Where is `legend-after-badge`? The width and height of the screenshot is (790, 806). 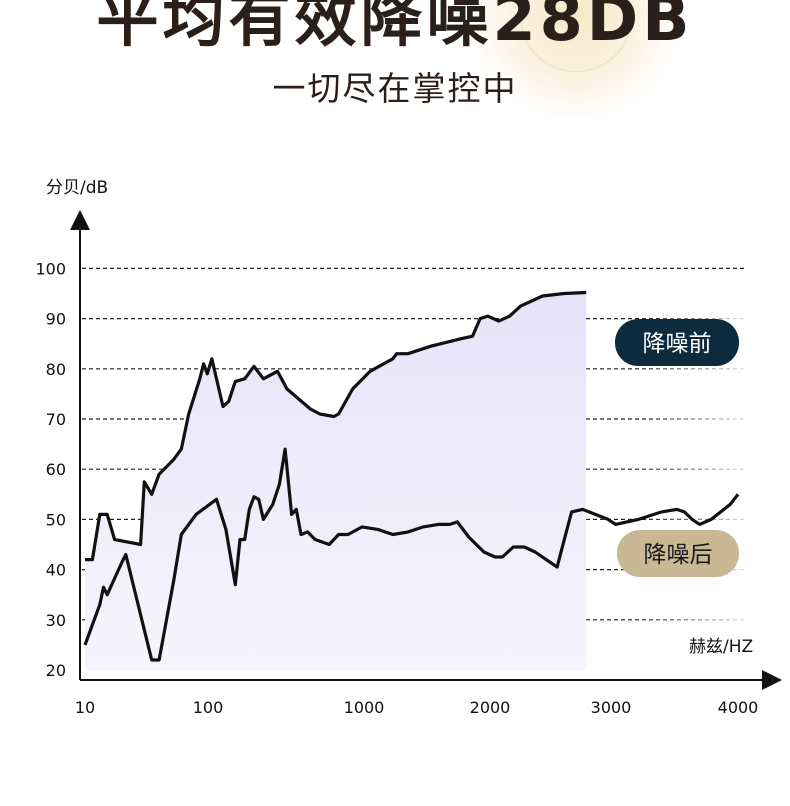
legend-after-badge is located at coordinates (678, 553).